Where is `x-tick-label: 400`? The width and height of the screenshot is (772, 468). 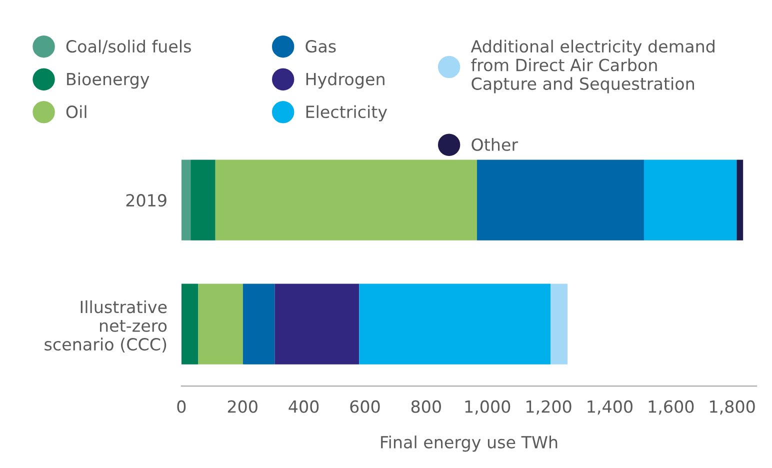
x-tick-label: 400 is located at coordinates (303, 406).